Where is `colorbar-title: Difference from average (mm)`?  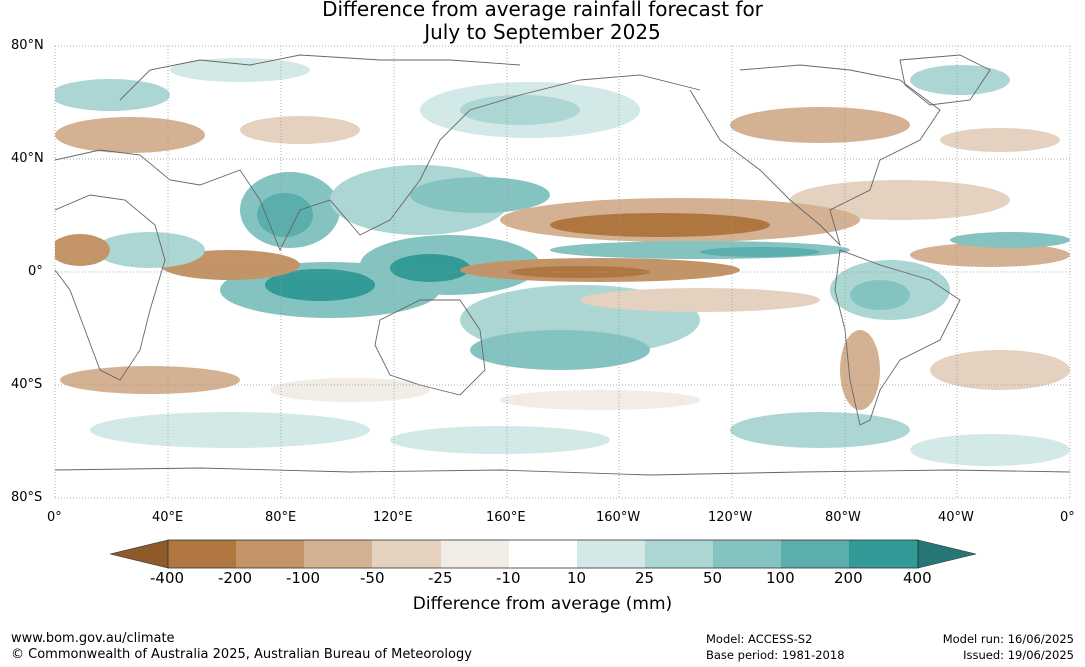
colorbar-title: Difference from average (mm) is located at coordinates (542, 604).